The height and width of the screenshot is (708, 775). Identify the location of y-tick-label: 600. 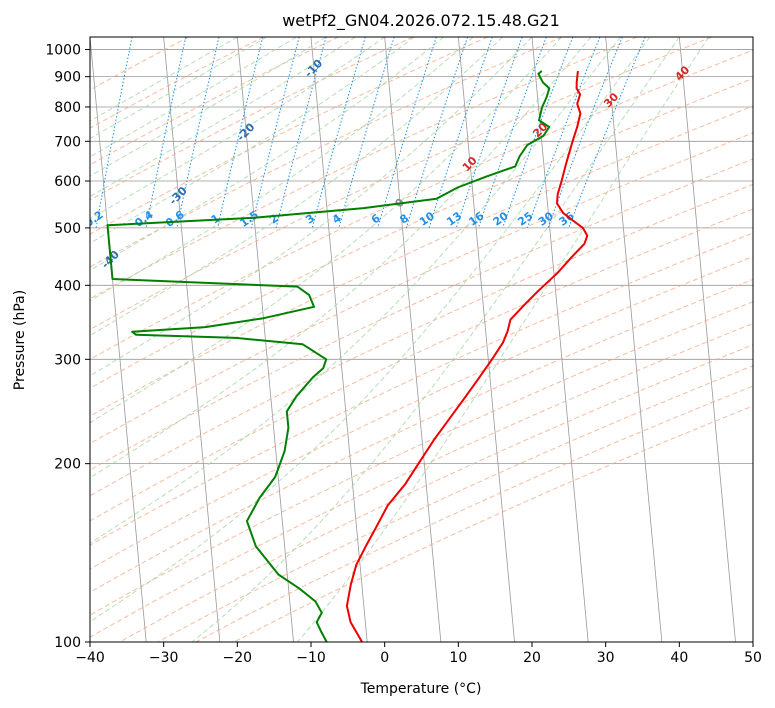
(67, 182).